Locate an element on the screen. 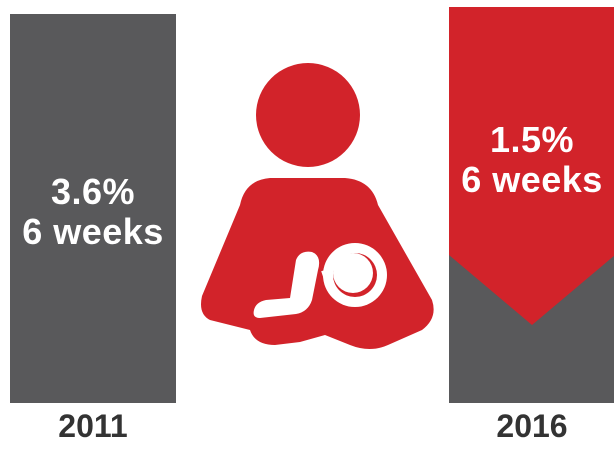  bar-label-2011: 3.6% 6 weeks is located at coordinates (93, 212).